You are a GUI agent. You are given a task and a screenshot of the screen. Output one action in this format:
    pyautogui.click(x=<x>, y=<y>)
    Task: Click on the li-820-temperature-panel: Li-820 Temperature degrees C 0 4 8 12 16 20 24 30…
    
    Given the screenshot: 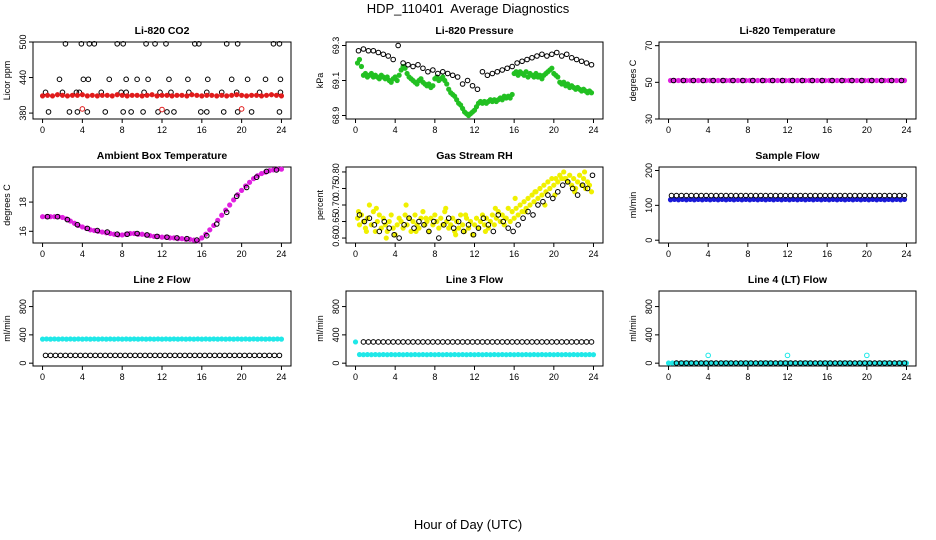 What is the action you would take?
    pyautogui.click(x=772, y=80)
    